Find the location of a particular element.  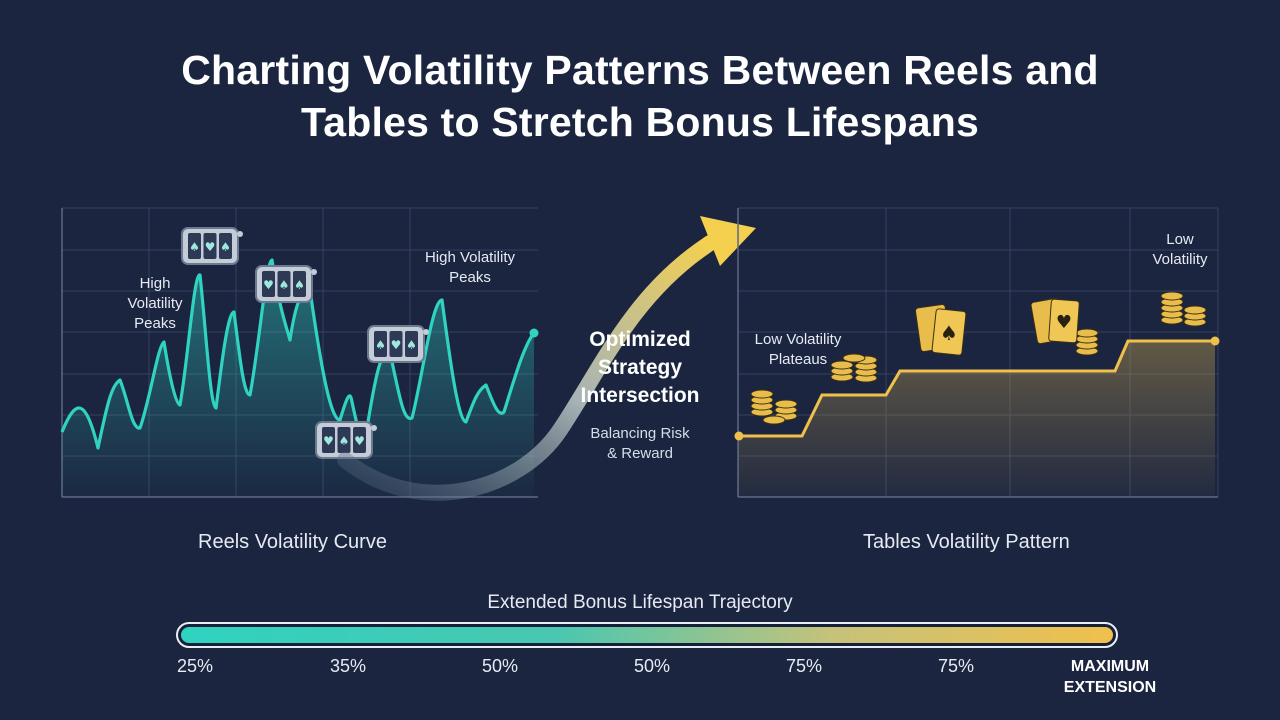

tables-annotation-left-line: Plateaus is located at coordinates (798, 359).